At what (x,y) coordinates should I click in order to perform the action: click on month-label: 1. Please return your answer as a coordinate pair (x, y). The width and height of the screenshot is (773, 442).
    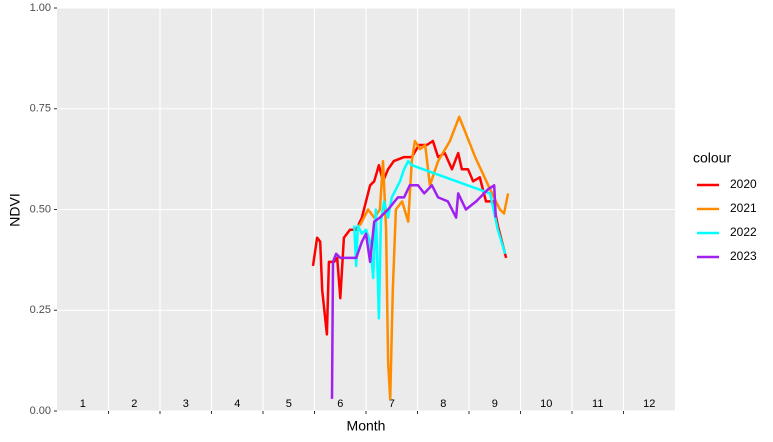
    Looking at the image, I should click on (83, 404).